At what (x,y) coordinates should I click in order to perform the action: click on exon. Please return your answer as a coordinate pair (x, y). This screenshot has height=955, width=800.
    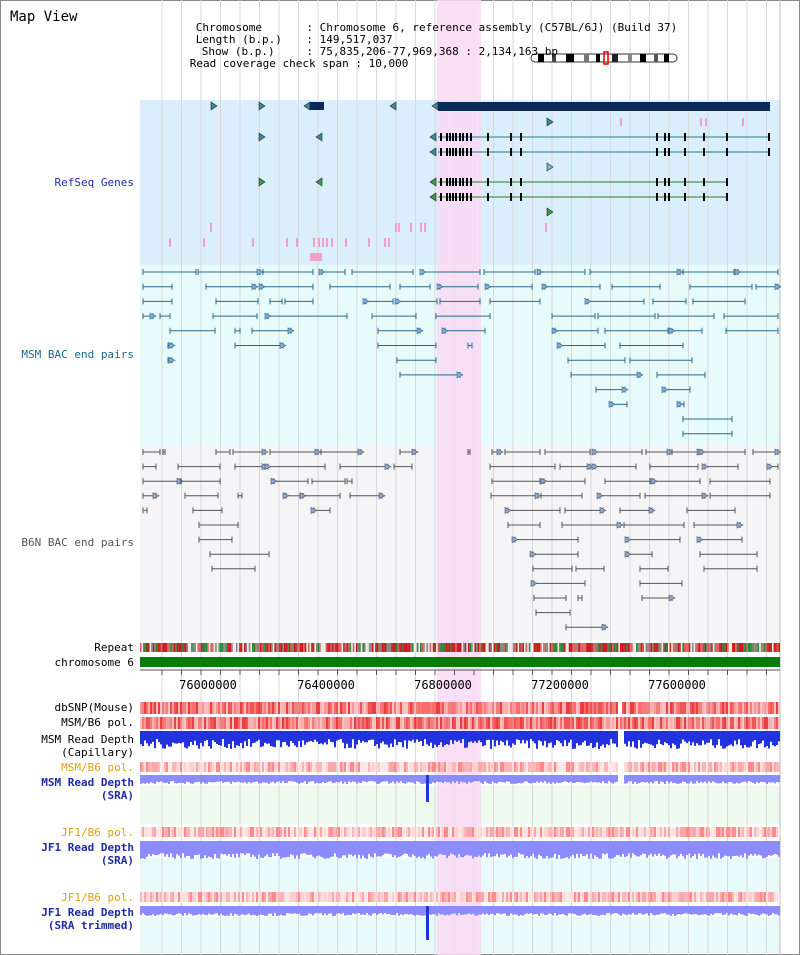
    Looking at the image, I should click on (685, 182).